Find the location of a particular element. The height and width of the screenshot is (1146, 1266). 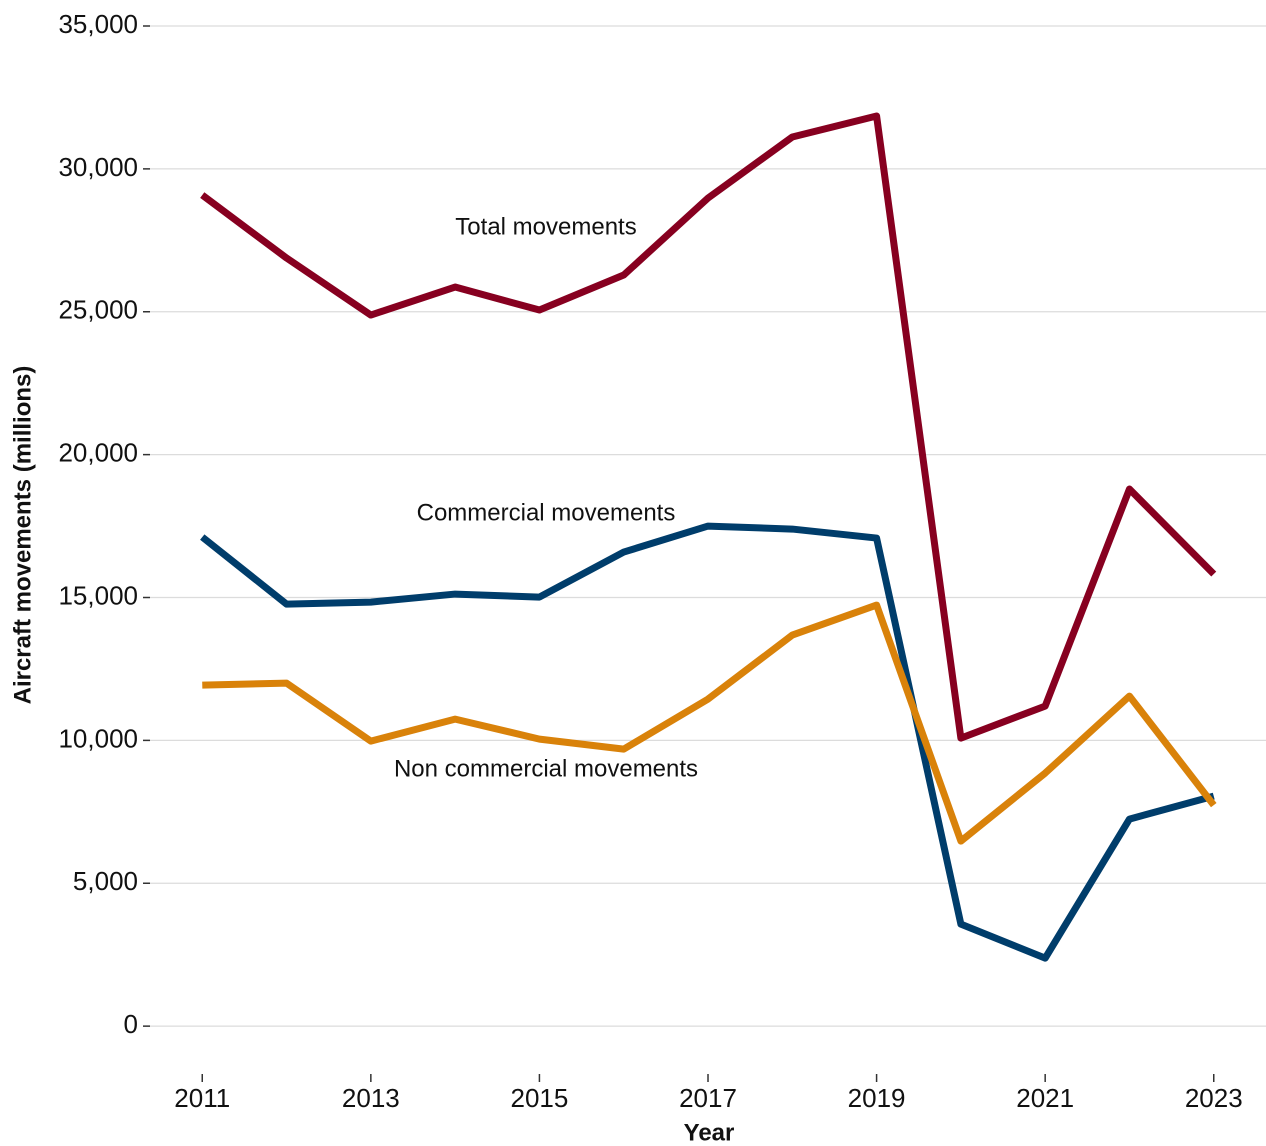

y-axis-label: Aircraft movements (millions) is located at coordinates (22, 535).